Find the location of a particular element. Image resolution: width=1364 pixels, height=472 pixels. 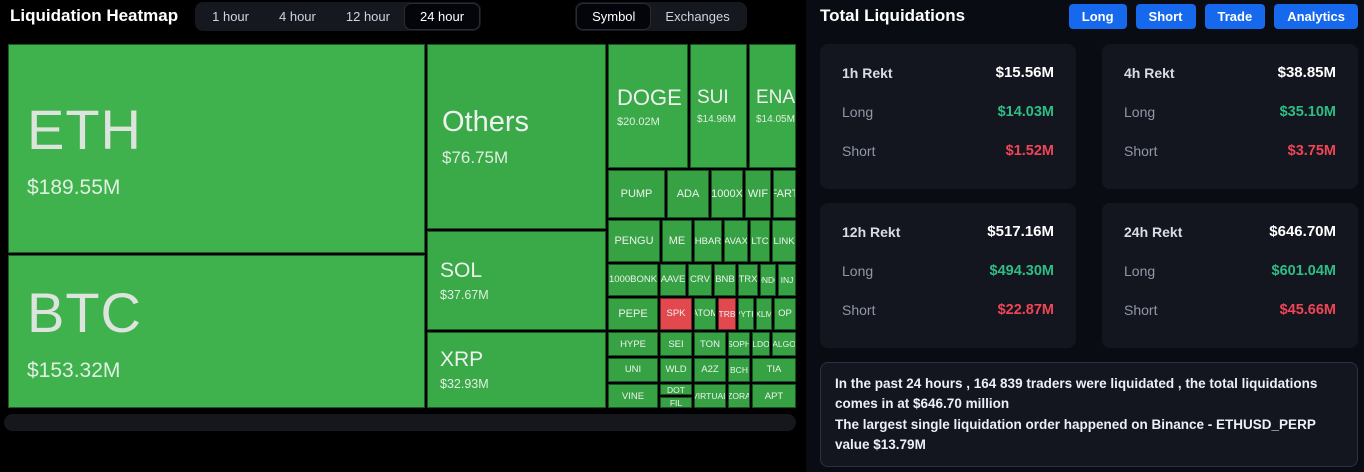

short-label: Short is located at coordinates (1141, 151).